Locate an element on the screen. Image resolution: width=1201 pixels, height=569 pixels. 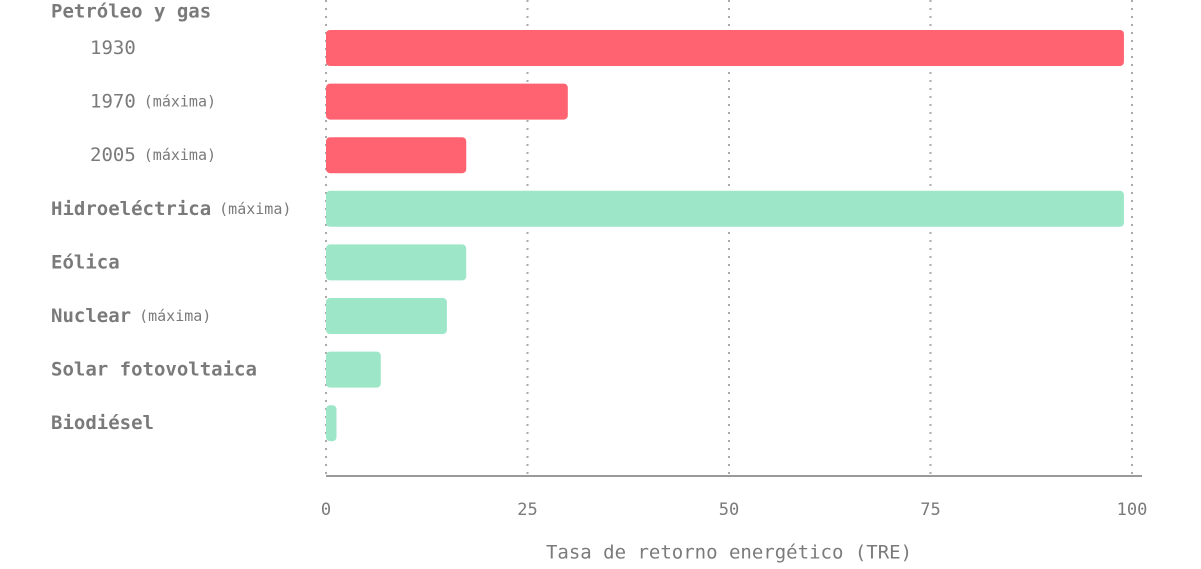
y-tick-label: 1930 is located at coordinates (113, 48).